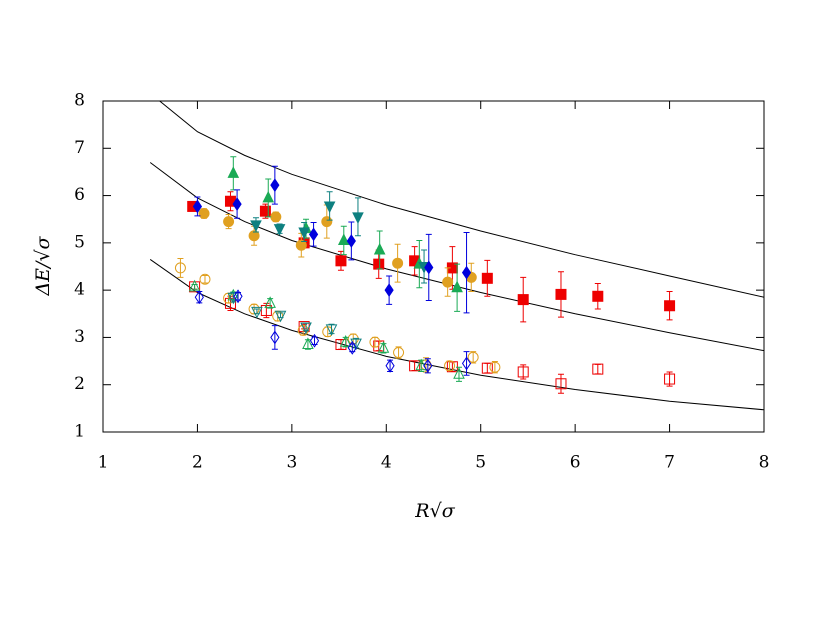 This screenshot has height=632, width=817. What do you see at coordinates (291, 463) in the screenshot?
I see `x-tick-label: 3` at bounding box center [291, 463].